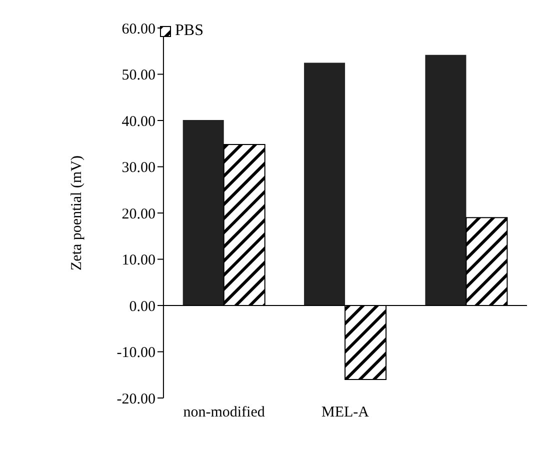 The image size is (545, 456). Describe the element at coordinates (139, 214) in the screenshot. I see `y-tick-label: 20.00` at that location.